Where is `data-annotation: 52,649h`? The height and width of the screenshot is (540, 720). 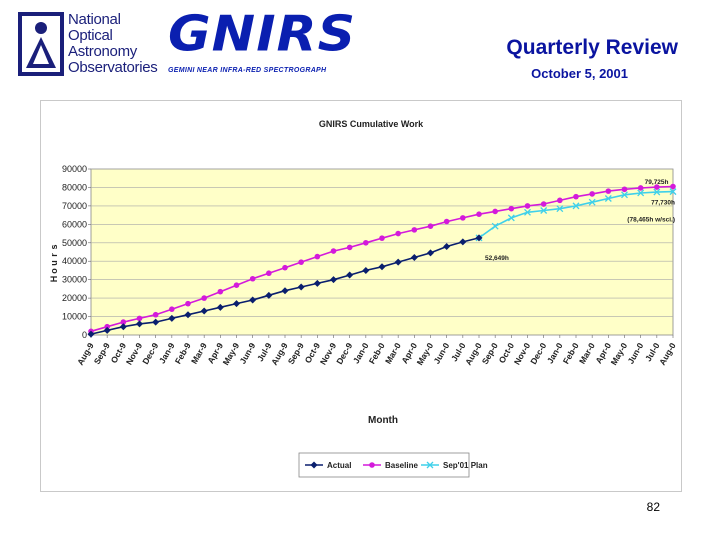
data-annotation: 52,649h is located at coordinates (497, 258).